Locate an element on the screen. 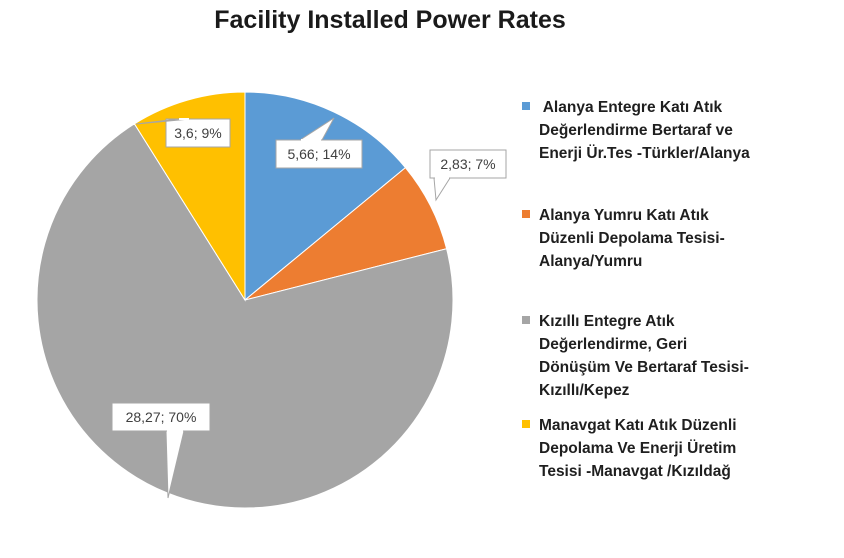  legend-line: Manavgat Katı Atık Düzenli is located at coordinates (638, 425).